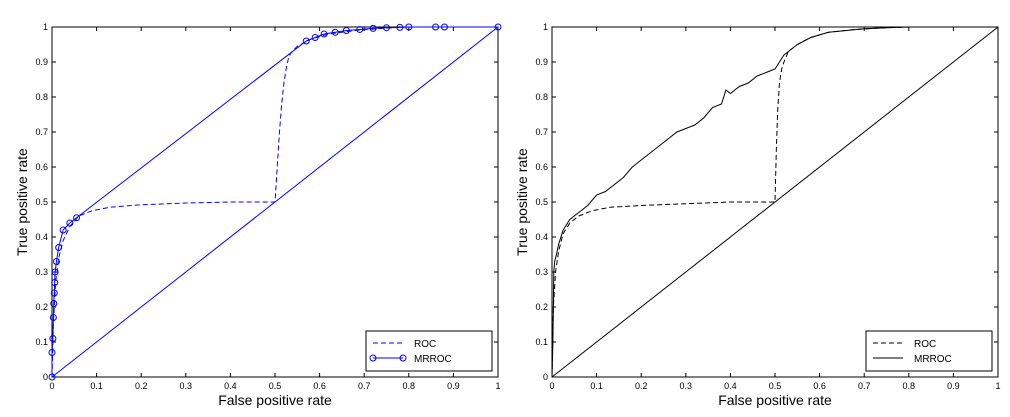 The image size is (1010, 417). Describe the element at coordinates (541, 272) in the screenshot. I see `right-y-tick-label: 0.3` at that location.